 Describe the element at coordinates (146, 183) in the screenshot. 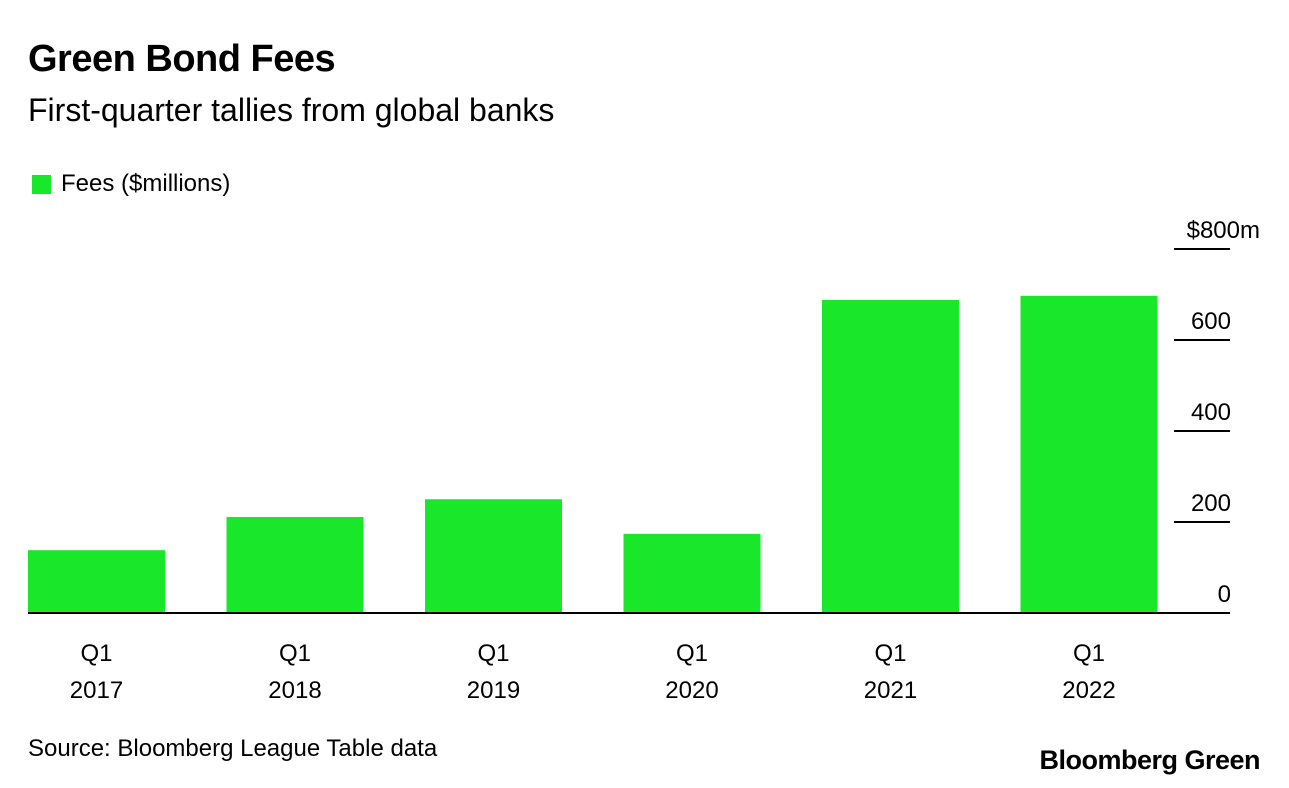

I see `legend-label: Fees ($millions)` at that location.